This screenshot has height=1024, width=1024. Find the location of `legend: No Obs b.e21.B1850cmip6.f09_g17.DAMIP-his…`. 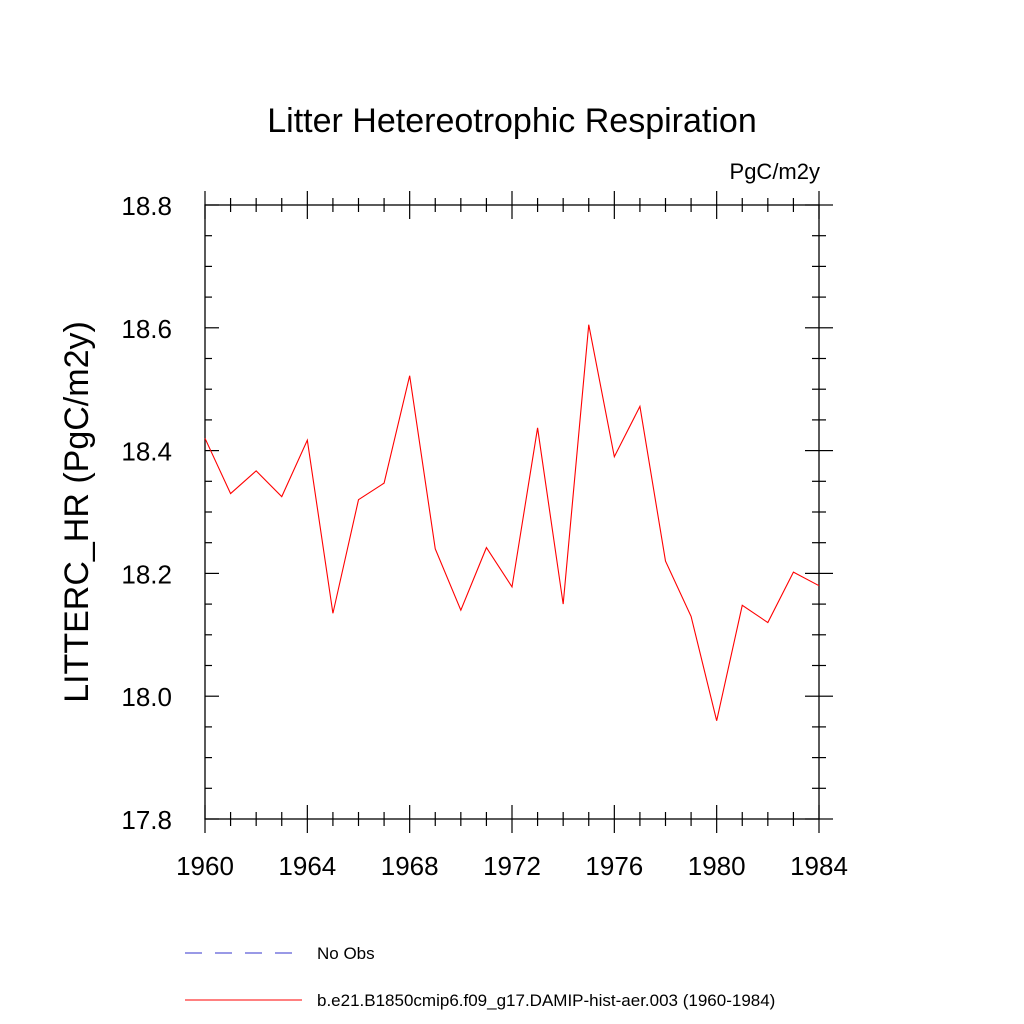

legend: No Obs b.e21.B1850cmip6.f09_g17.DAMIP-his… is located at coordinates (480, 977).